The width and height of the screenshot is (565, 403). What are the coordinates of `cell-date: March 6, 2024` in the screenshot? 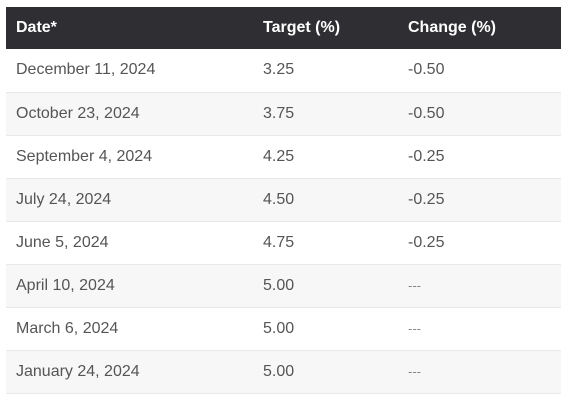 It's located at (129, 329).